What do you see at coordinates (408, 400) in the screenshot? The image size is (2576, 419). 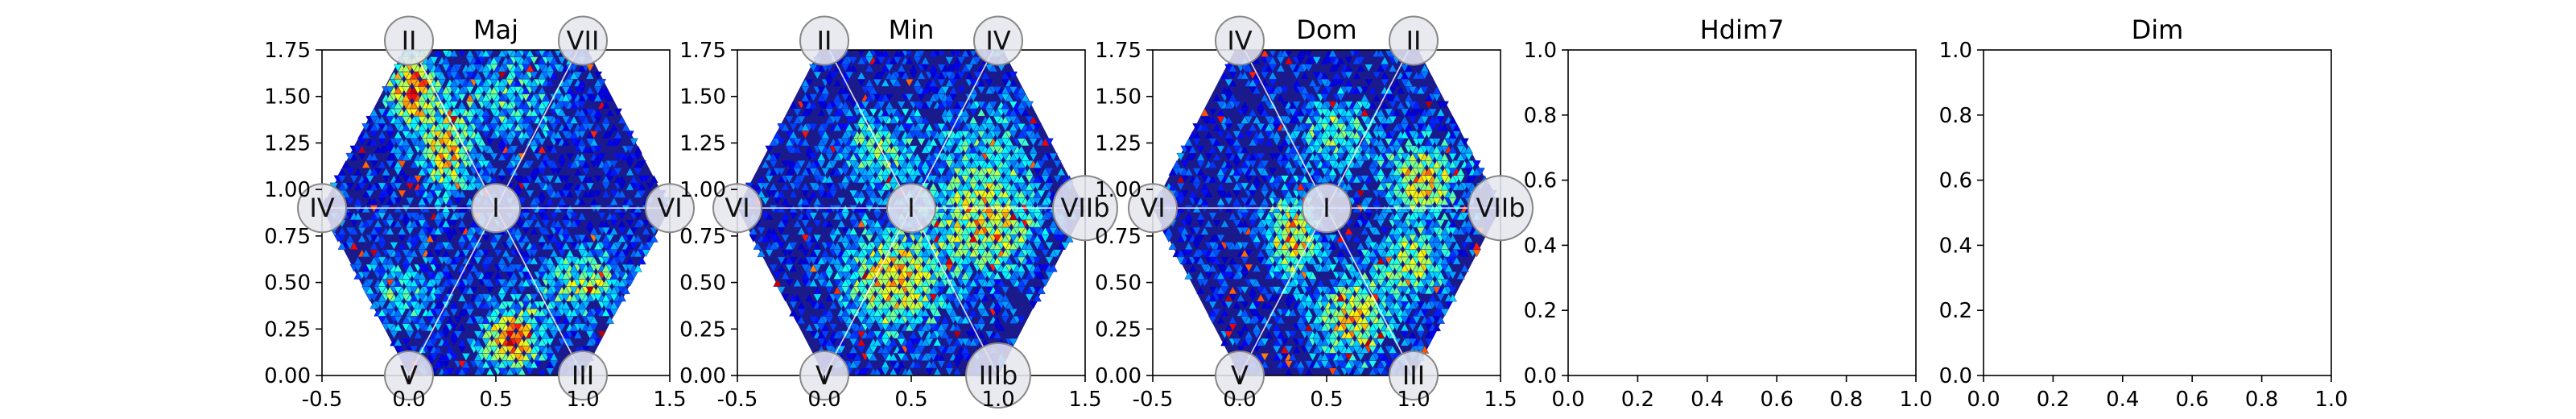 I see `x-tick-label: 0.0` at bounding box center [408, 400].